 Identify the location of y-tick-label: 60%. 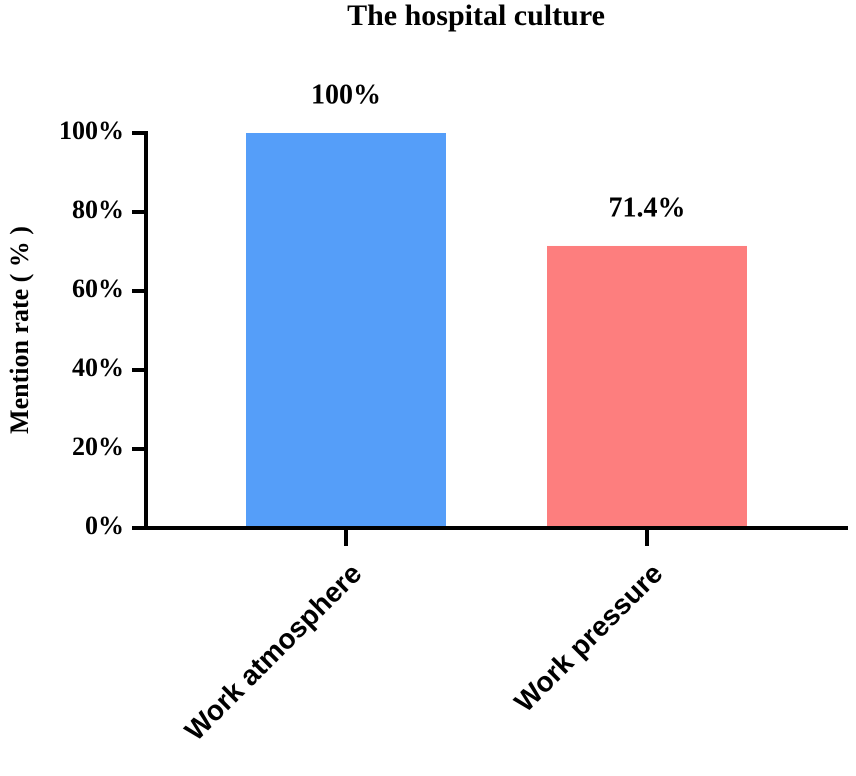
(98, 288).